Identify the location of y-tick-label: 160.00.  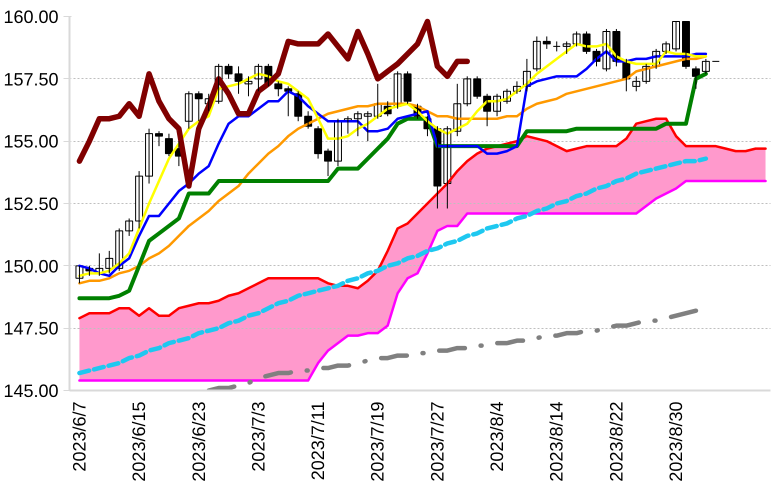
(31, 17).